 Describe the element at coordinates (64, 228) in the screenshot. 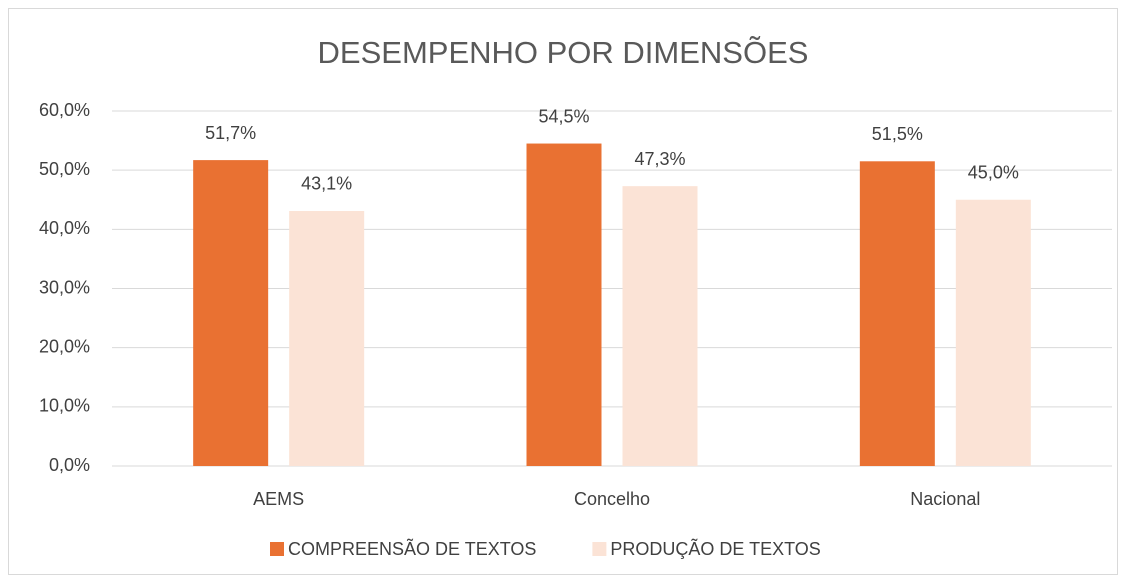

I see `y-tick-label: 40,0%` at that location.